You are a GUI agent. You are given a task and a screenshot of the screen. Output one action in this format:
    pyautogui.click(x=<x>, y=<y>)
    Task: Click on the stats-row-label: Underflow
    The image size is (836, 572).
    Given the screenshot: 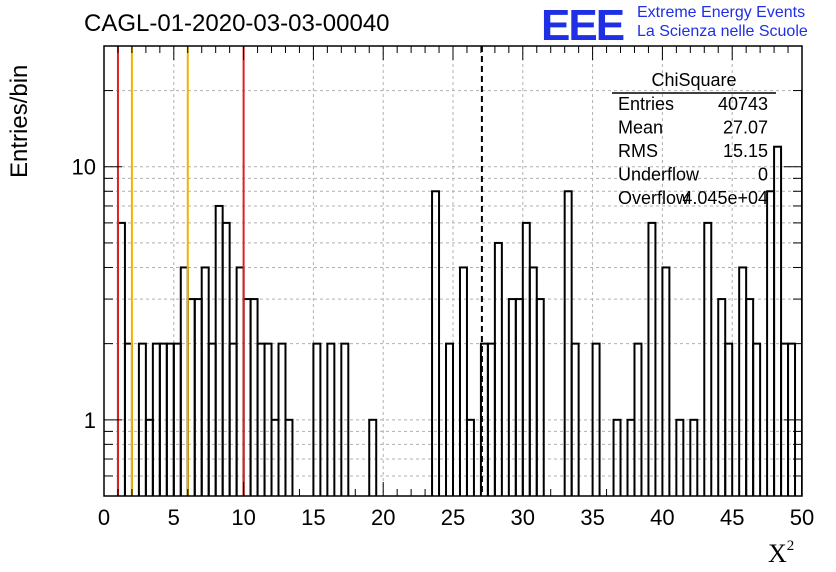 What is the action you would take?
    pyautogui.click(x=659, y=175)
    